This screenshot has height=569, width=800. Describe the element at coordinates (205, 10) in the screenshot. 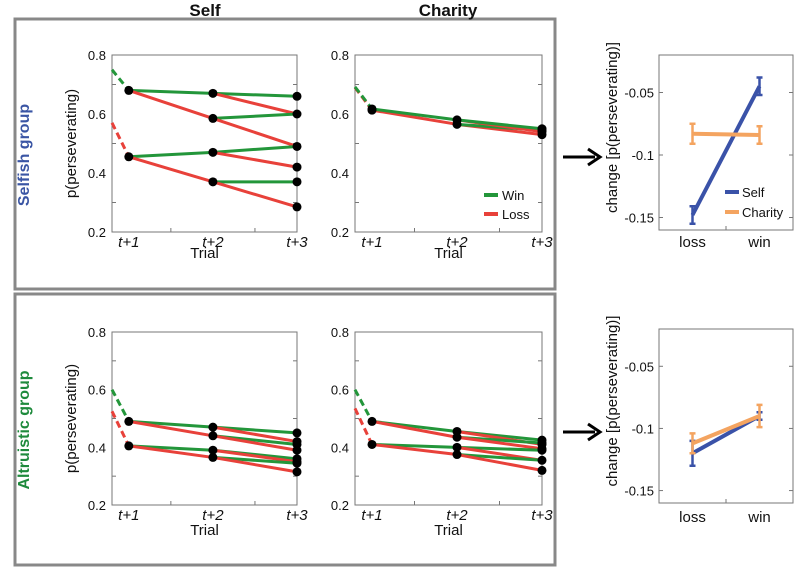

I see `column-title-self: Self` at that location.